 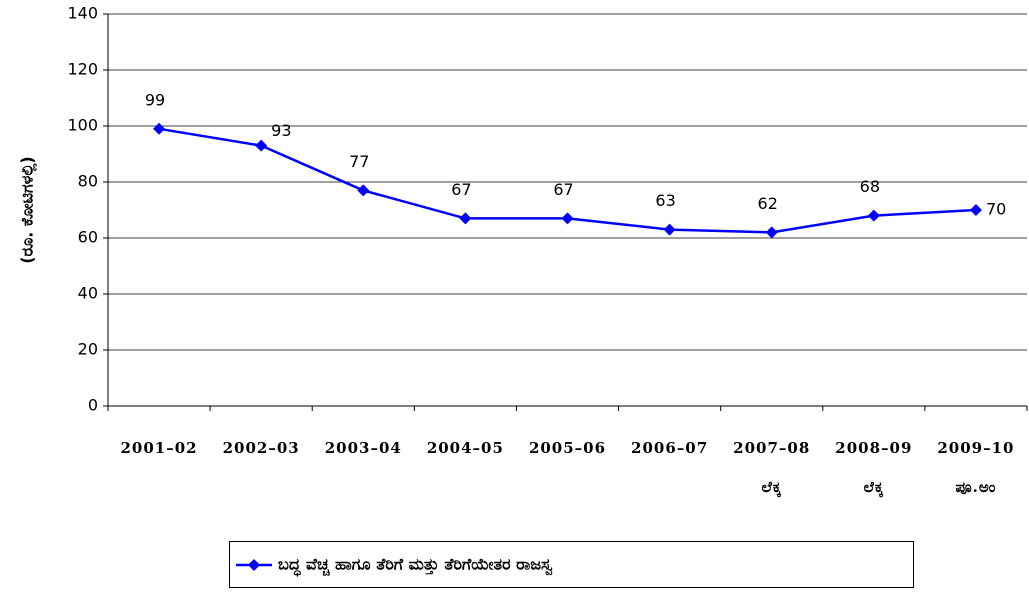 I want to click on x-tick-label: 2002–03, so click(x=261, y=448).